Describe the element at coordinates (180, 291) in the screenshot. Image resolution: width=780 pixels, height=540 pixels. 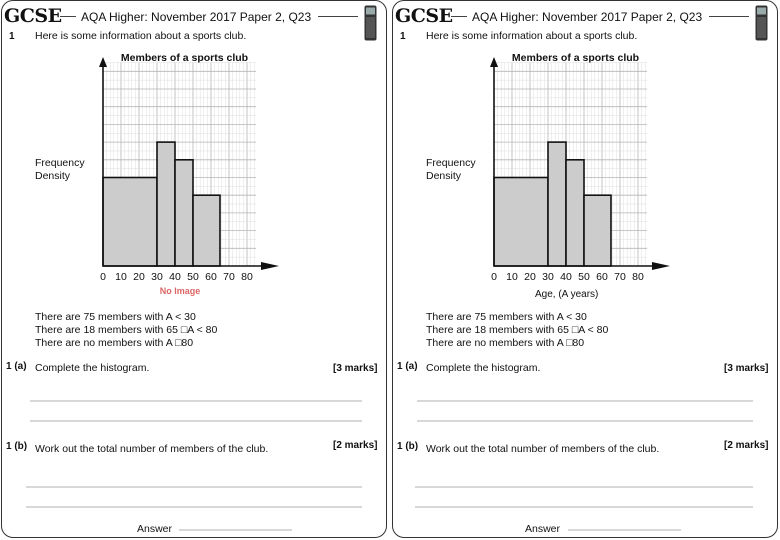
I see `missing-image-placeholder: No Image` at that location.